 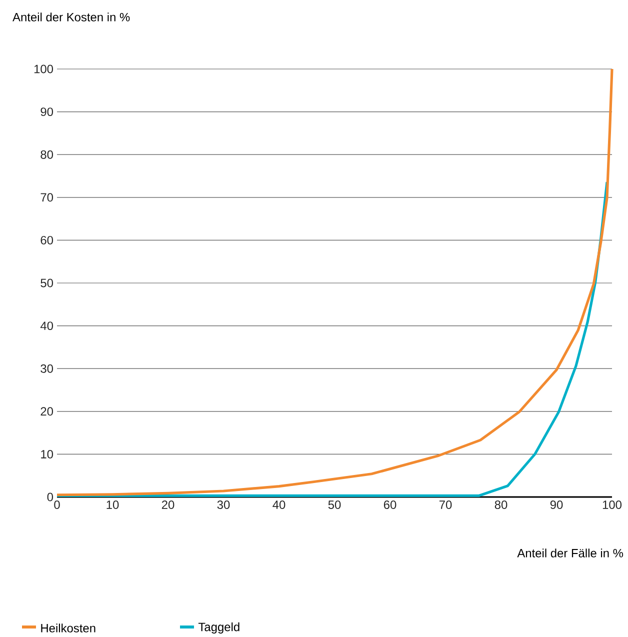 What do you see at coordinates (390, 504) in the screenshot?
I see `x-tick-label: 60` at bounding box center [390, 504].